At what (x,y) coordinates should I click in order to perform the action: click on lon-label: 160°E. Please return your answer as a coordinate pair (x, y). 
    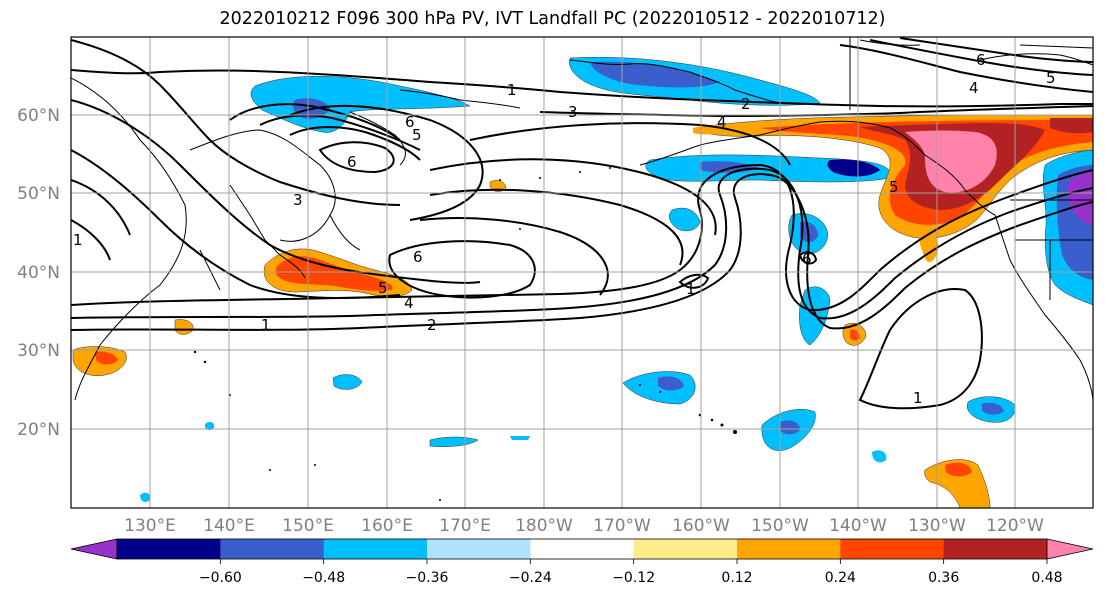
    Looking at the image, I should click on (387, 526).